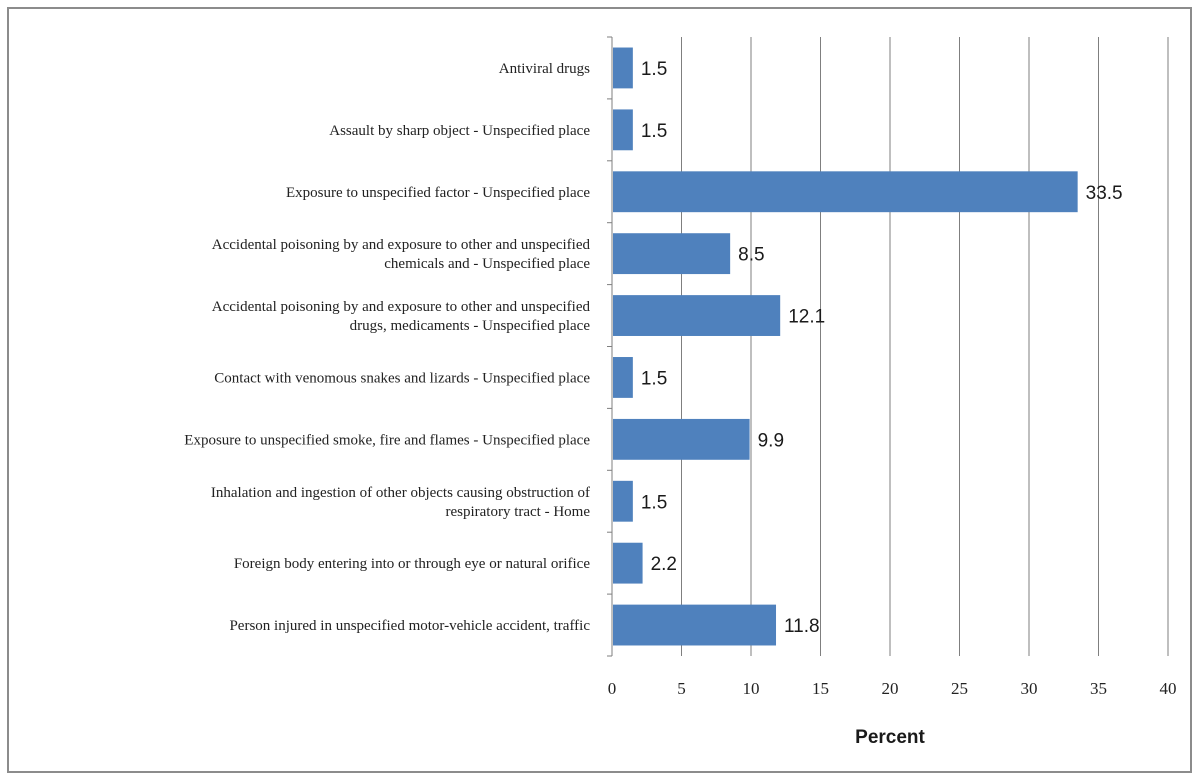  Describe the element at coordinates (806, 317) in the screenshot. I see `value-label: 12.1` at that location.